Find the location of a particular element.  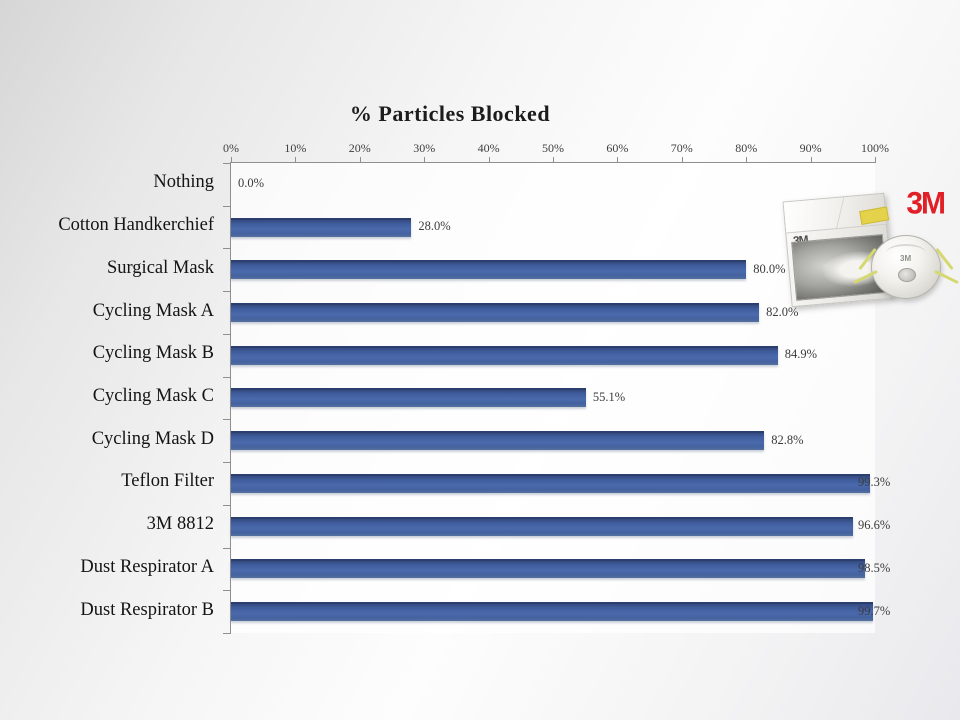

chart-row: 3M 8812 96.6% is located at coordinates (518, 526).